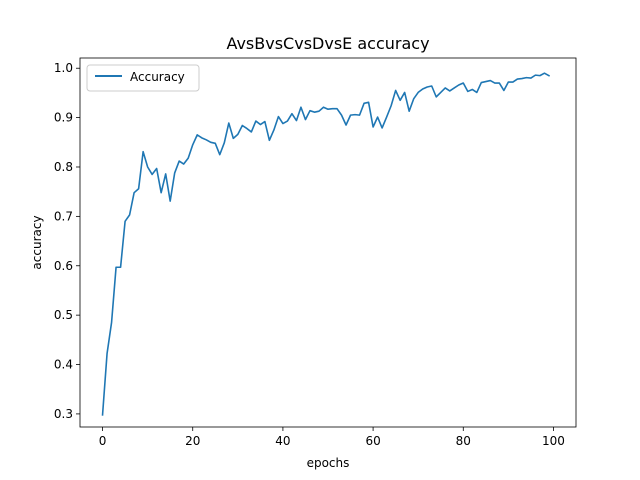 This screenshot has height=480, width=640. What do you see at coordinates (103, 441) in the screenshot?
I see `x-tick-label: 0` at bounding box center [103, 441].